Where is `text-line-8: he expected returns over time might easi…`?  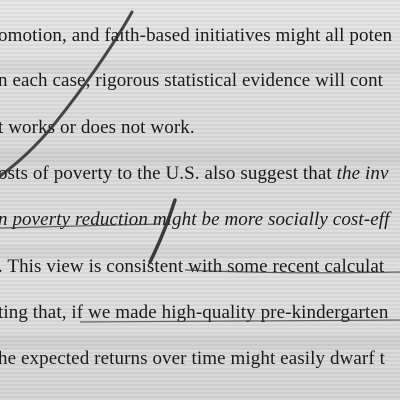
text-line-8: he expected returns over time might easi… is located at coordinates (192, 358).